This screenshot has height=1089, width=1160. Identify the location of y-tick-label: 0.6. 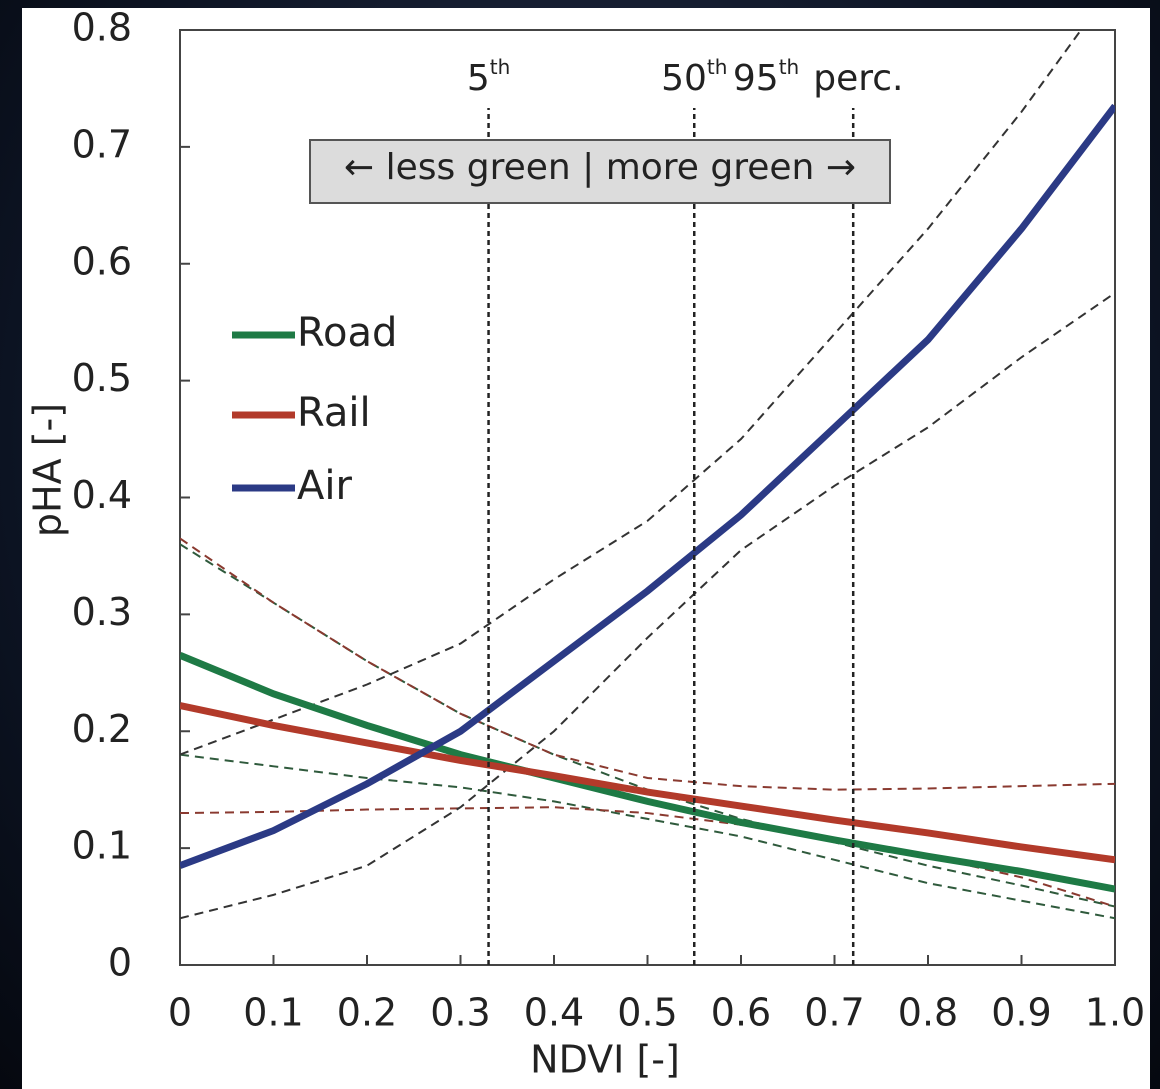
(102, 261).